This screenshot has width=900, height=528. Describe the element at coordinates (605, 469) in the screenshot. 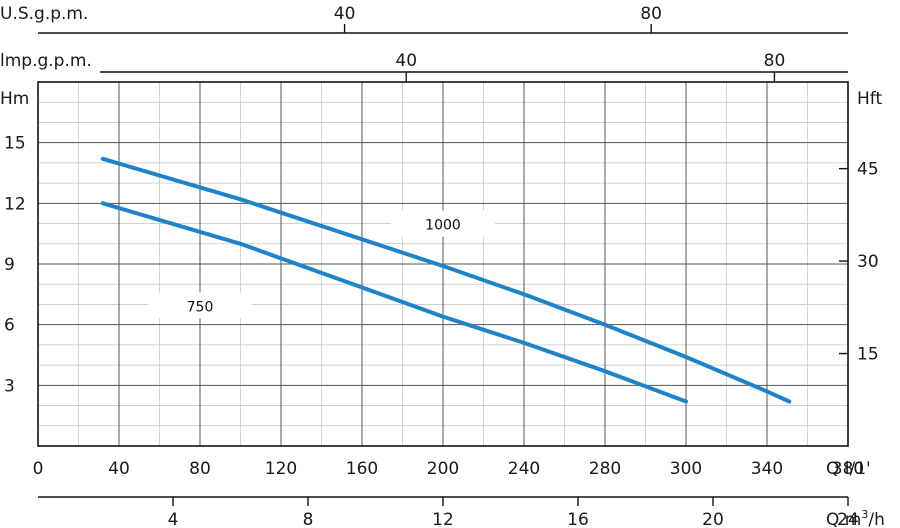

I see `lmin-tick-label: 280` at that location.